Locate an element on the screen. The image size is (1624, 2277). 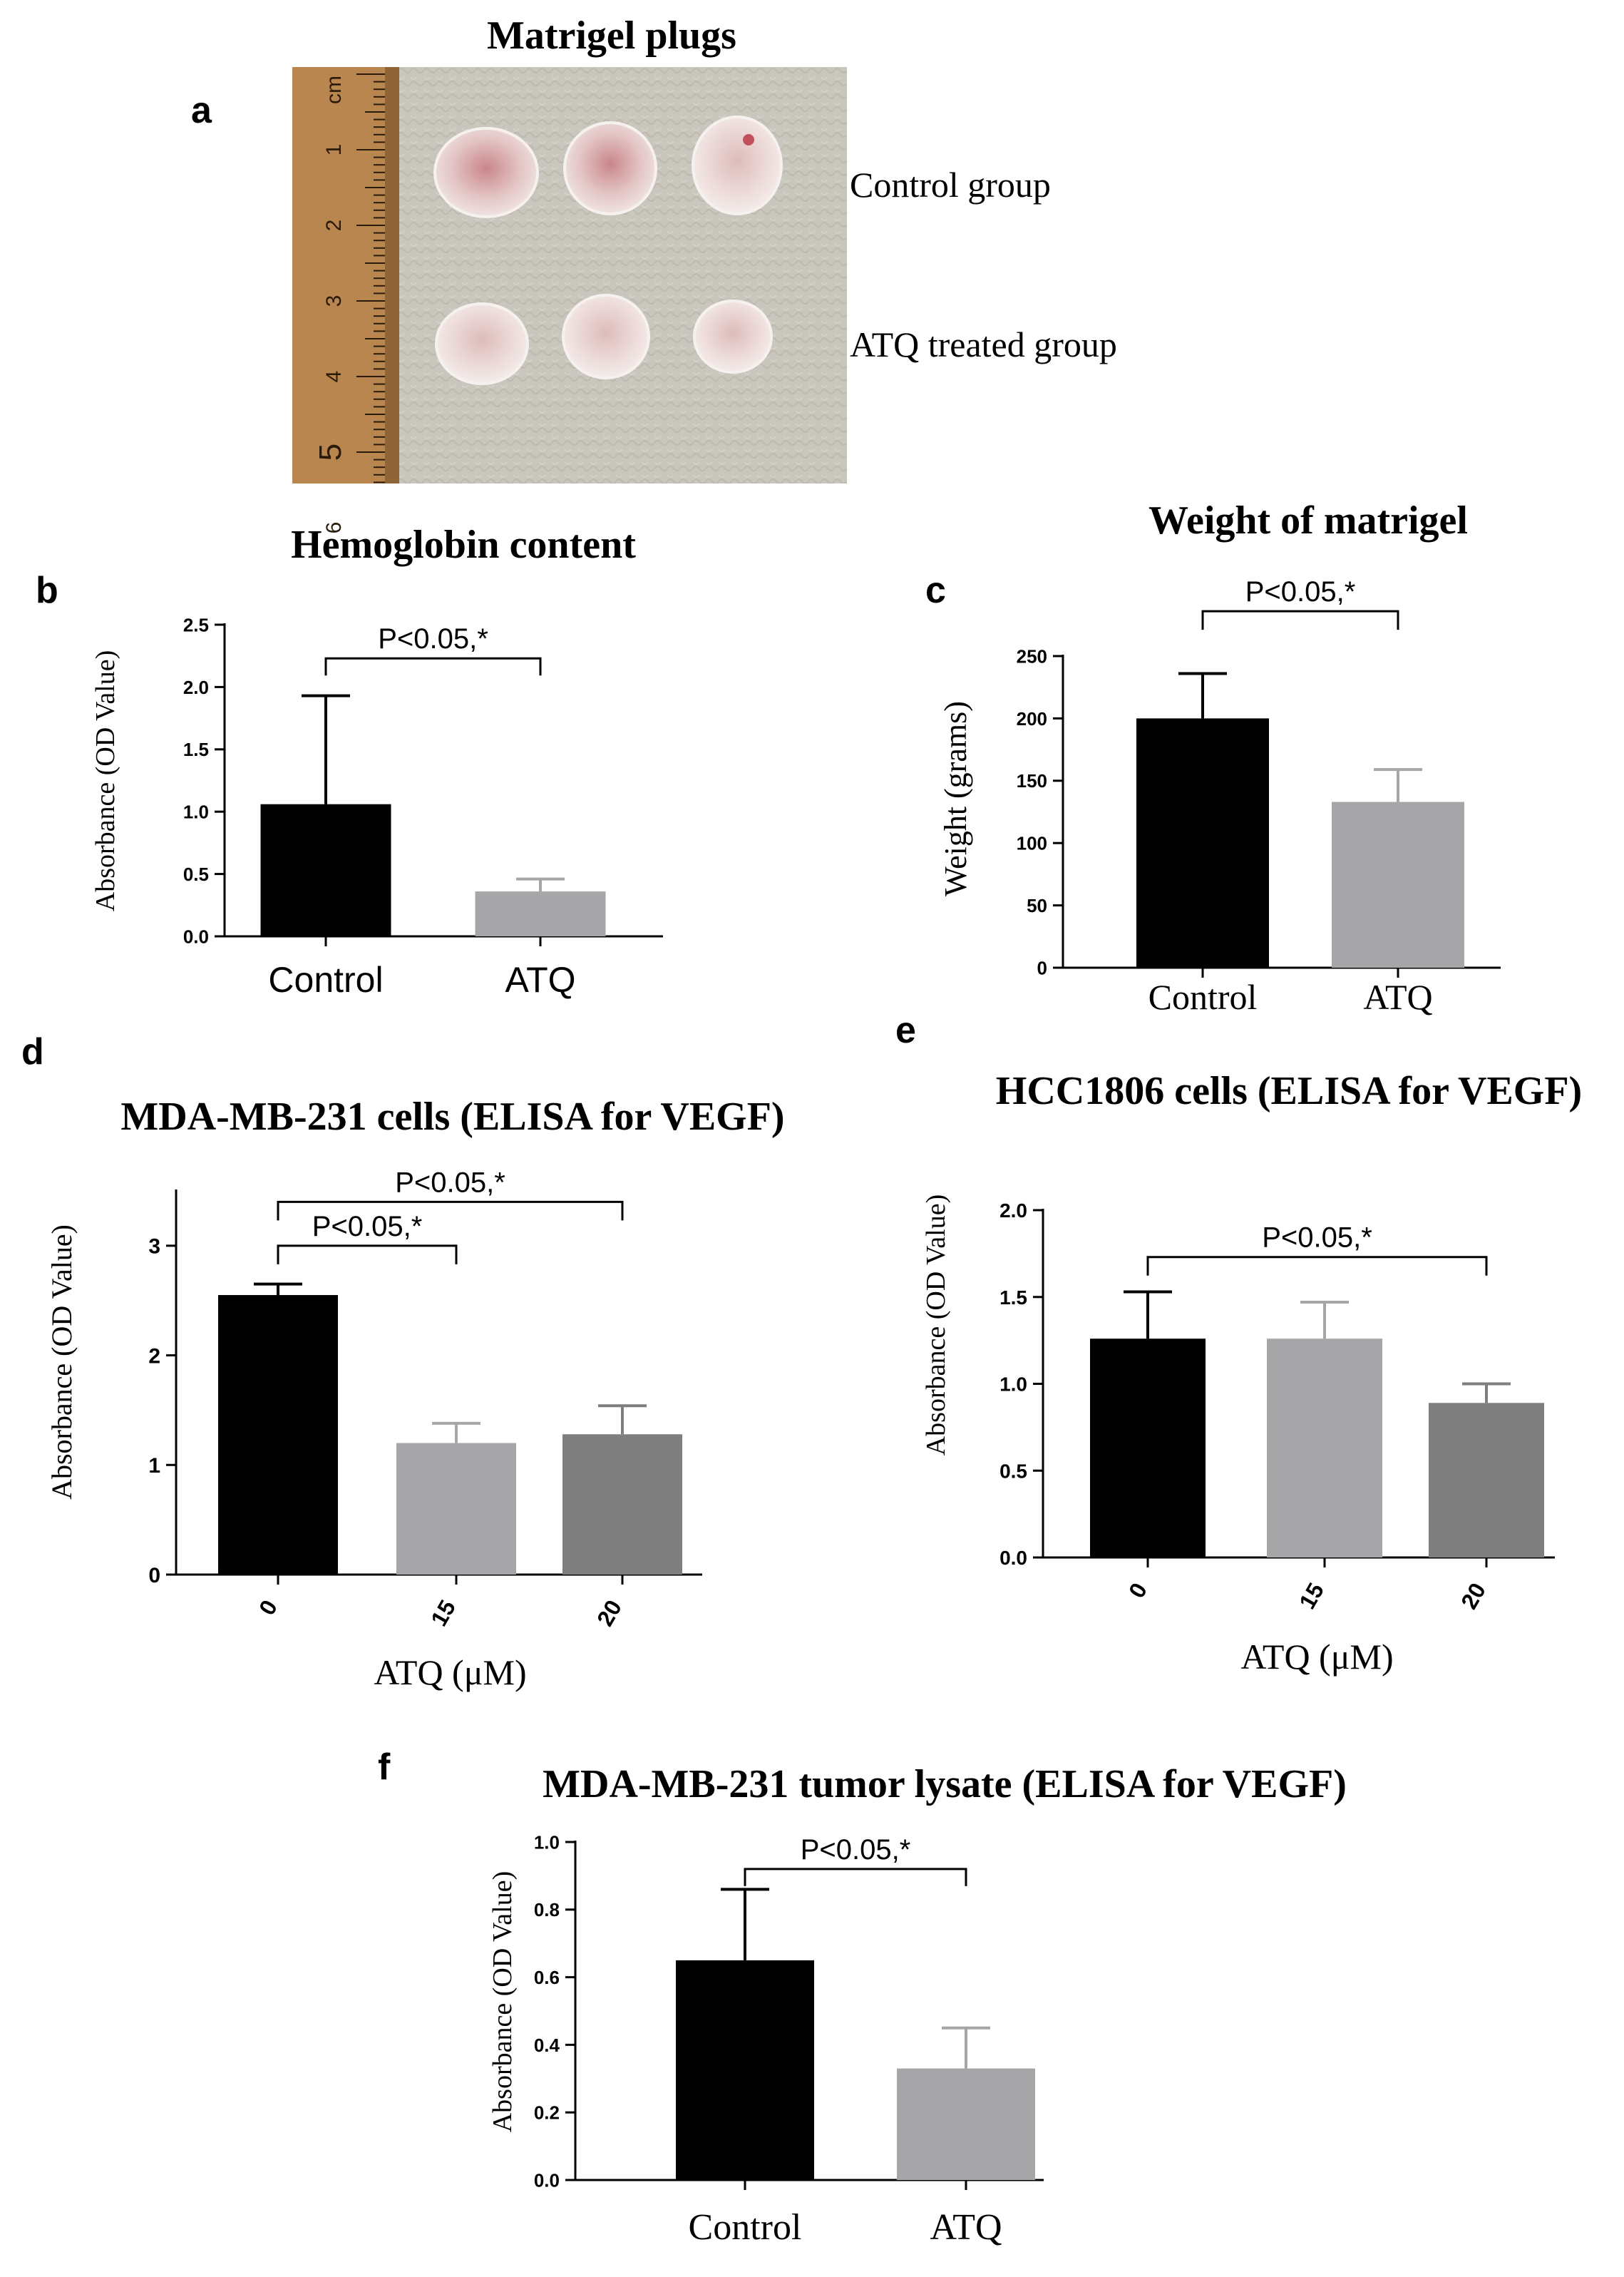
matrigel-photo: cm 1 2 3 4 5 6 is located at coordinates (569, 300).